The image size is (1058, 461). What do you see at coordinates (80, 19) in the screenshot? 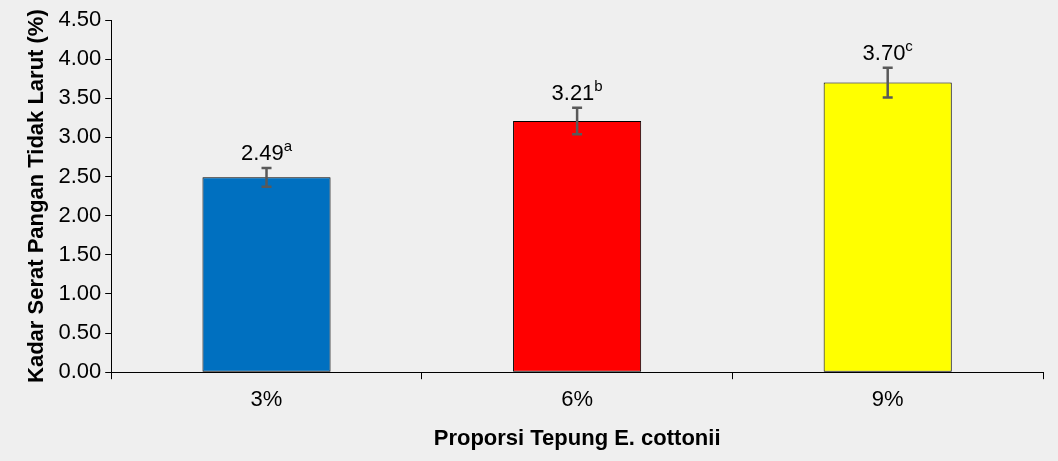
I see `y-tick-label: 4.50` at bounding box center [80, 19].